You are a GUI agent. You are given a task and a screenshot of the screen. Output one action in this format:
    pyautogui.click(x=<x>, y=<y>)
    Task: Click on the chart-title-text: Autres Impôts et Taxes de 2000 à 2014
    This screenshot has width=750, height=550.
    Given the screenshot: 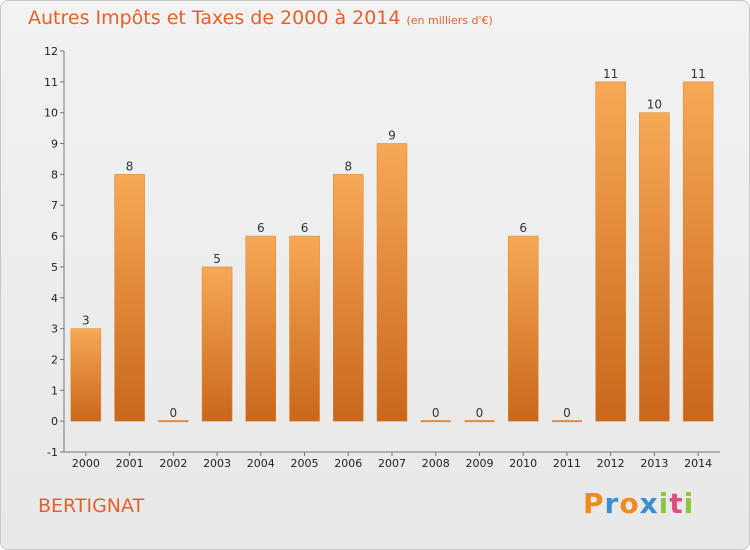 What is the action you would take?
    pyautogui.click(x=214, y=18)
    